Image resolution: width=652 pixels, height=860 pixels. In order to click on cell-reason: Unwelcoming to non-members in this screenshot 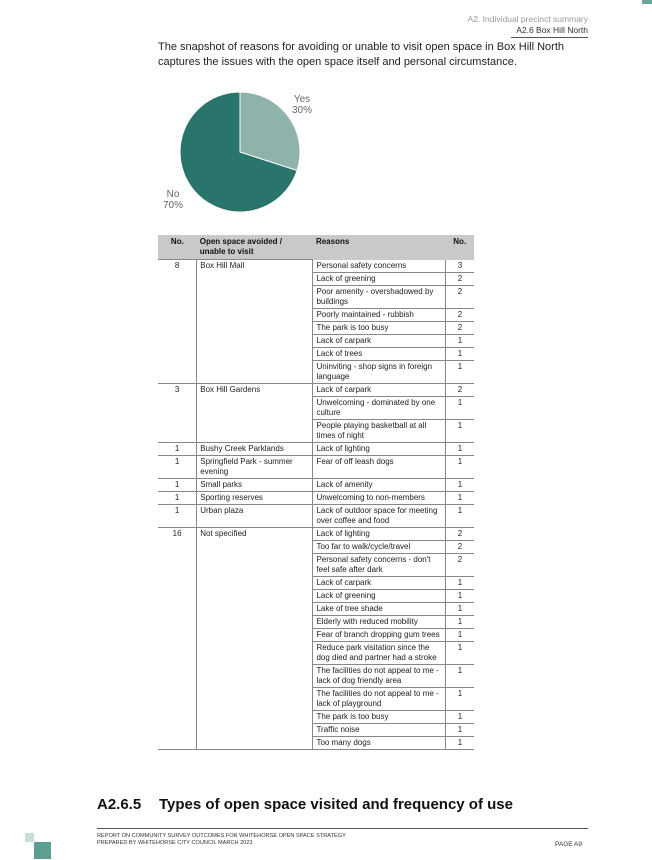, I will do `click(379, 498)`.